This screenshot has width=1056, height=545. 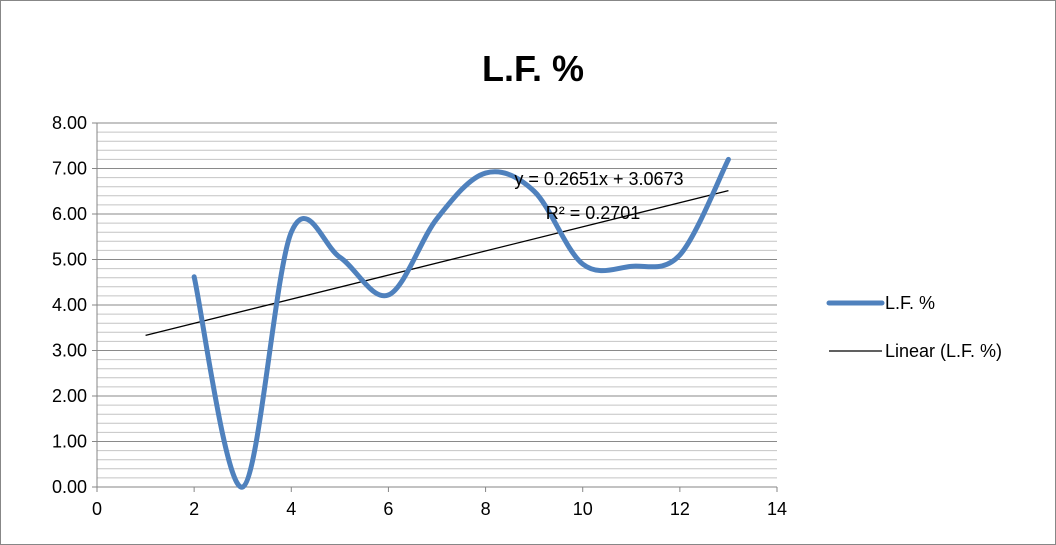 I want to click on y-tick-label: 6.00, so click(x=69, y=214).